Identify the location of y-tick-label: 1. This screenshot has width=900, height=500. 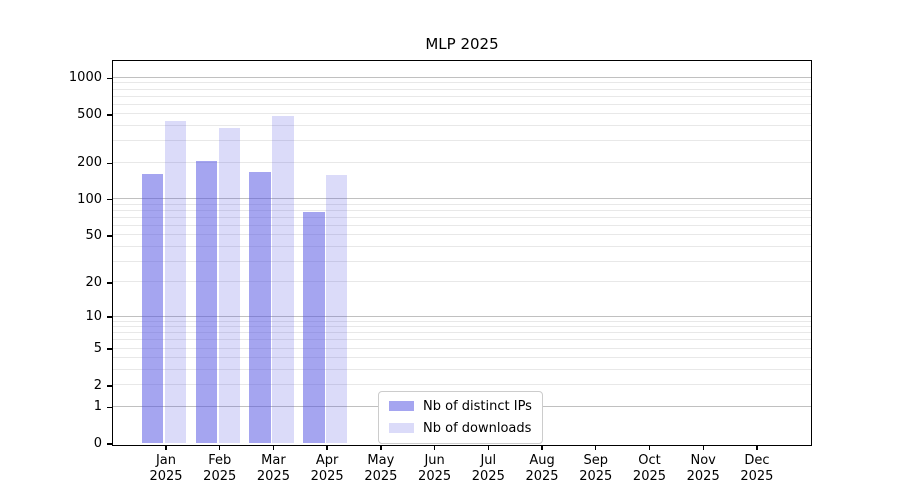
(97, 407).